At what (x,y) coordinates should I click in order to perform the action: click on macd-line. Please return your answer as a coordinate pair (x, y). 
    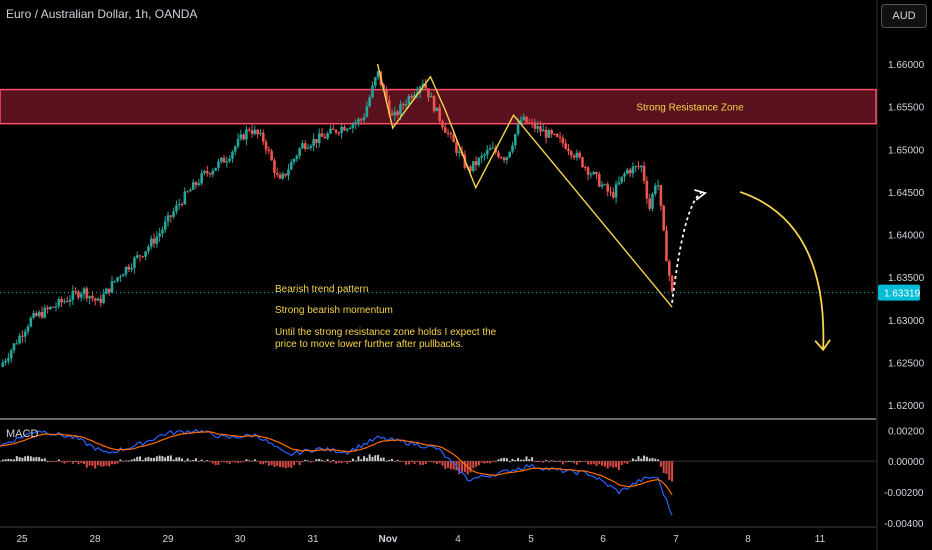
    Looking at the image, I should click on (336, 472).